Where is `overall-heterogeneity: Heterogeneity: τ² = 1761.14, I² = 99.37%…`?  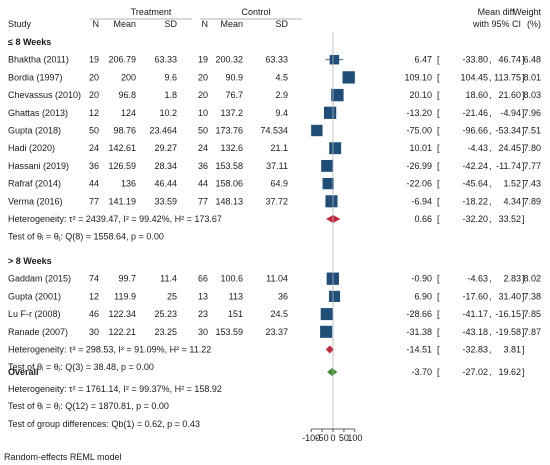
overall-heterogeneity: Heterogeneity: τ² = 1761.14, I² = 99.37%… is located at coordinates (115, 389).